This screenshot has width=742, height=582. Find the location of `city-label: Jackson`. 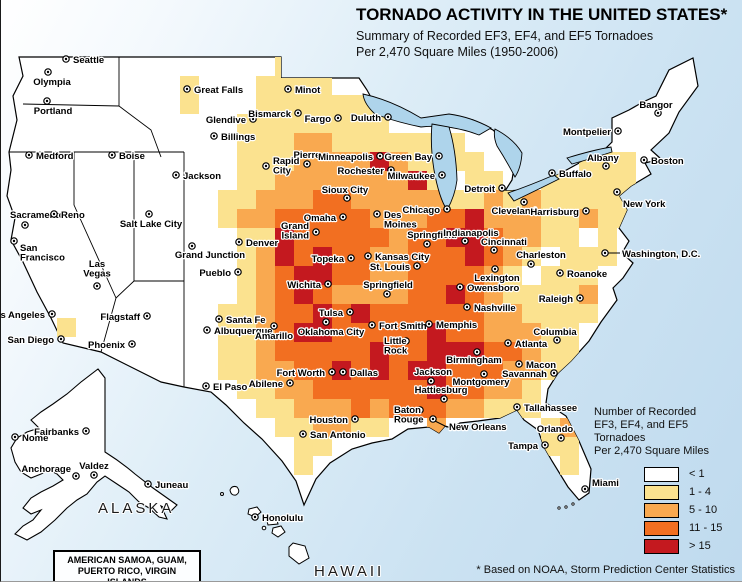

city-label: Jackson is located at coordinates (202, 176).